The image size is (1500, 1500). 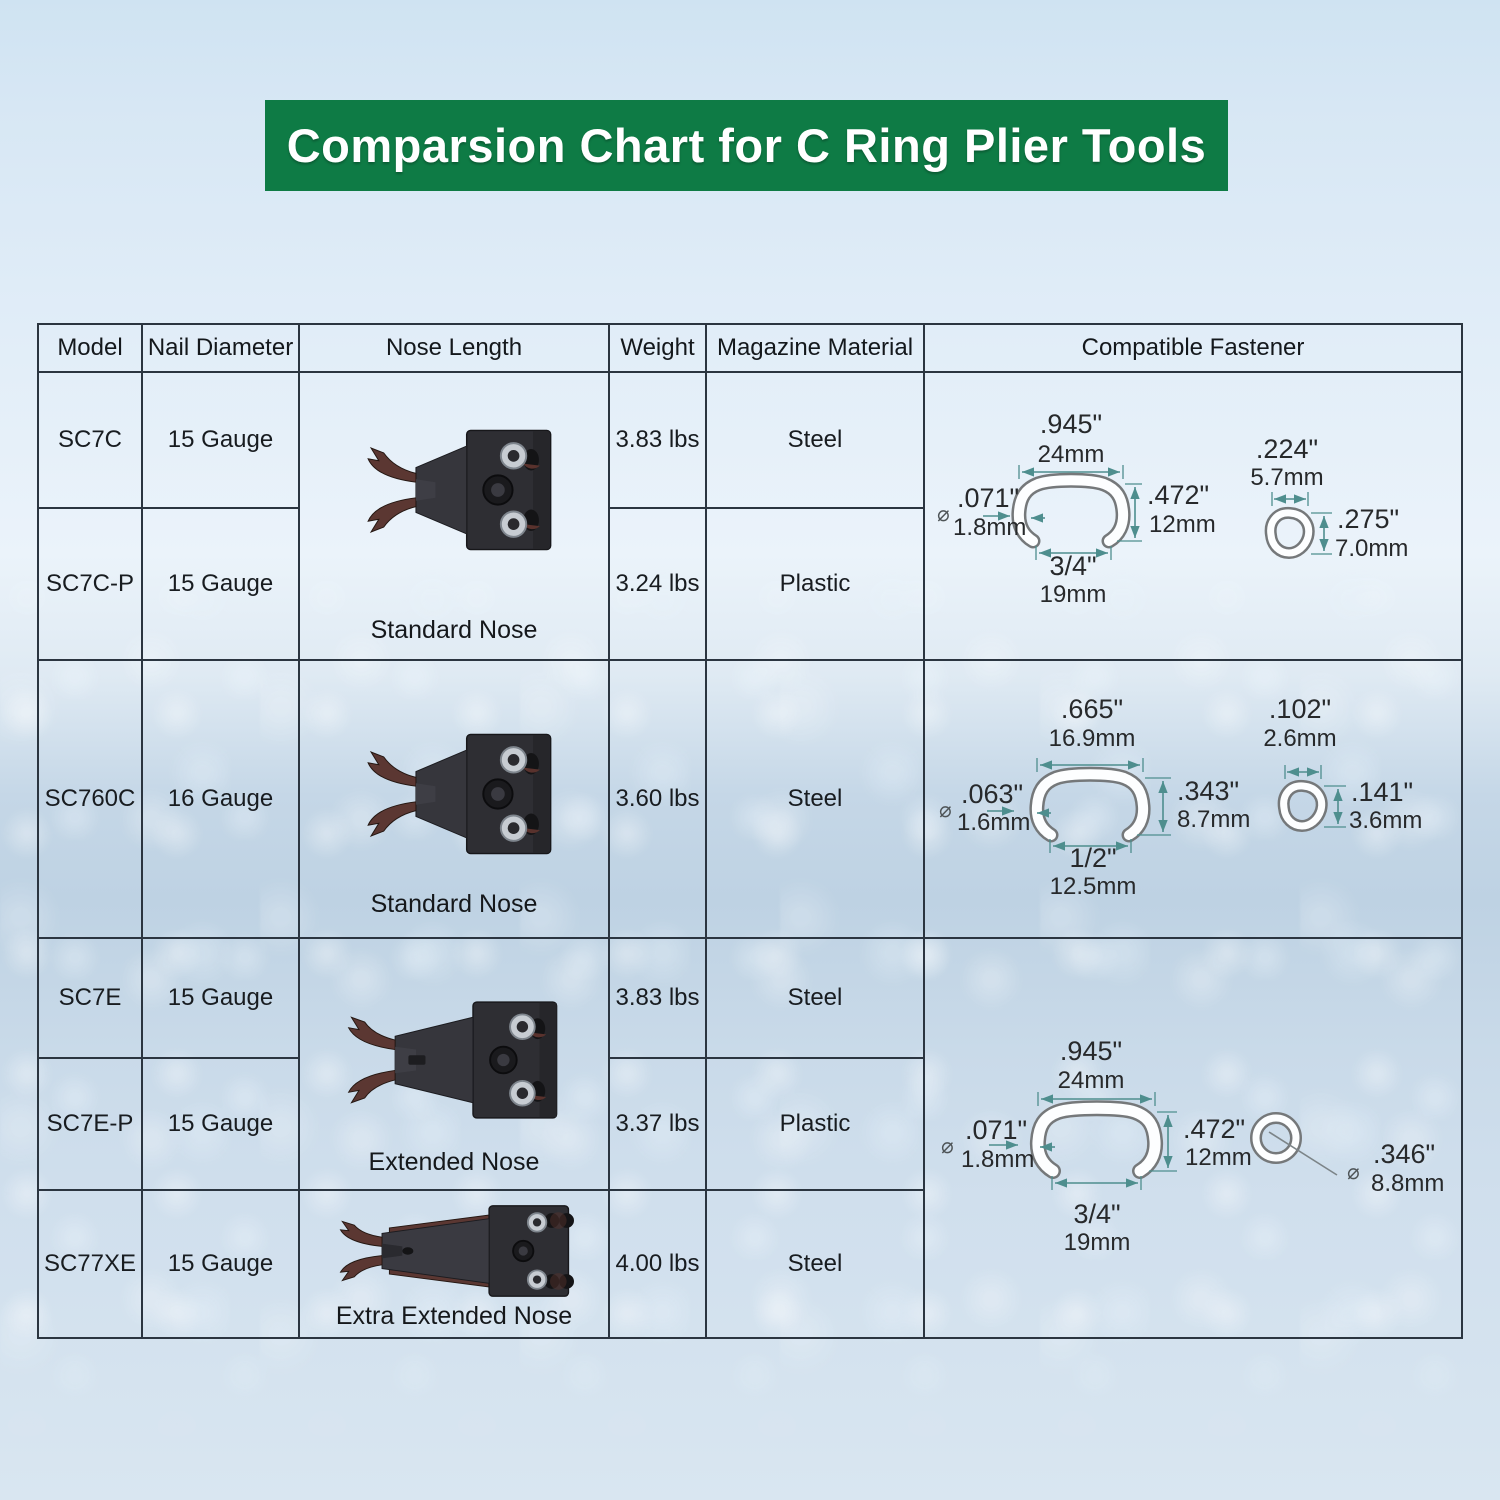 What do you see at coordinates (454, 1316) in the screenshot?
I see `nose-label-extra-extended: Extra Extended Nose` at bounding box center [454, 1316].